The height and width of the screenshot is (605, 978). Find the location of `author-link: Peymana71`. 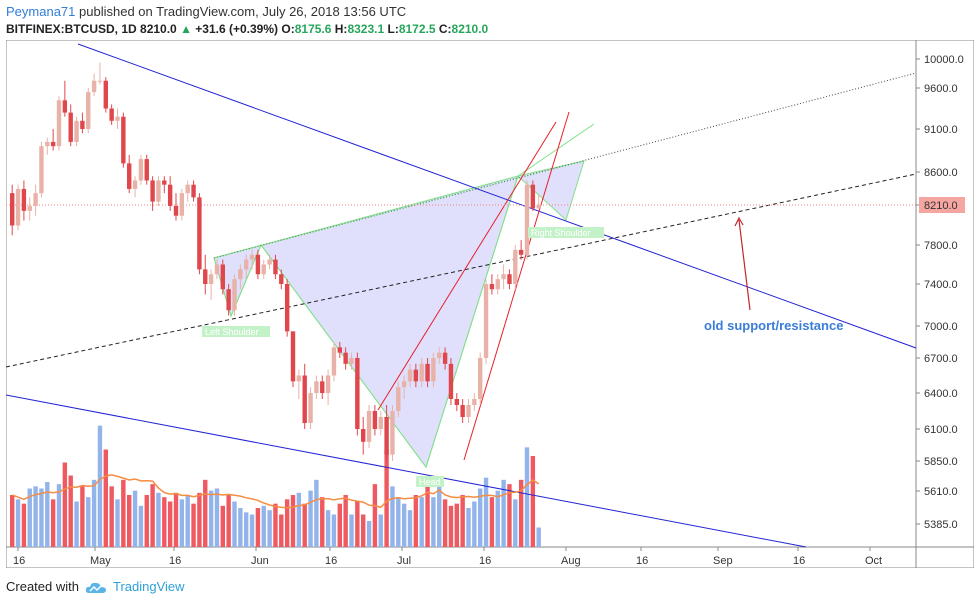

author-link: Peymana71 is located at coordinates (41, 11).